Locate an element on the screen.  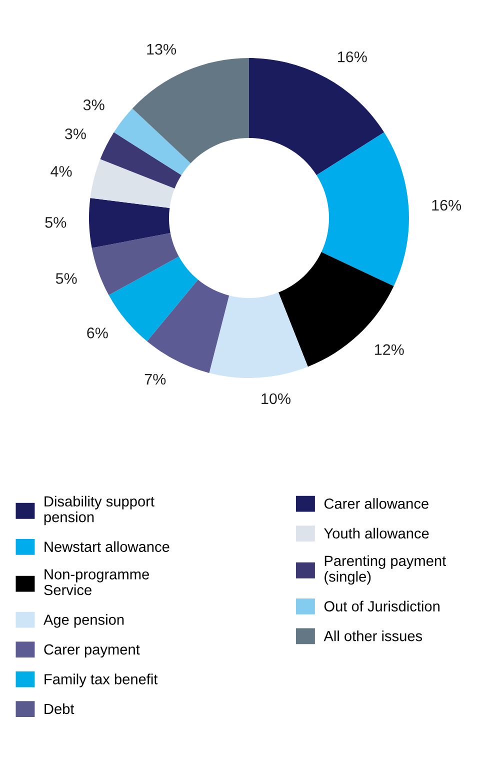
legend-label: Carer payment is located at coordinates (92, 651).